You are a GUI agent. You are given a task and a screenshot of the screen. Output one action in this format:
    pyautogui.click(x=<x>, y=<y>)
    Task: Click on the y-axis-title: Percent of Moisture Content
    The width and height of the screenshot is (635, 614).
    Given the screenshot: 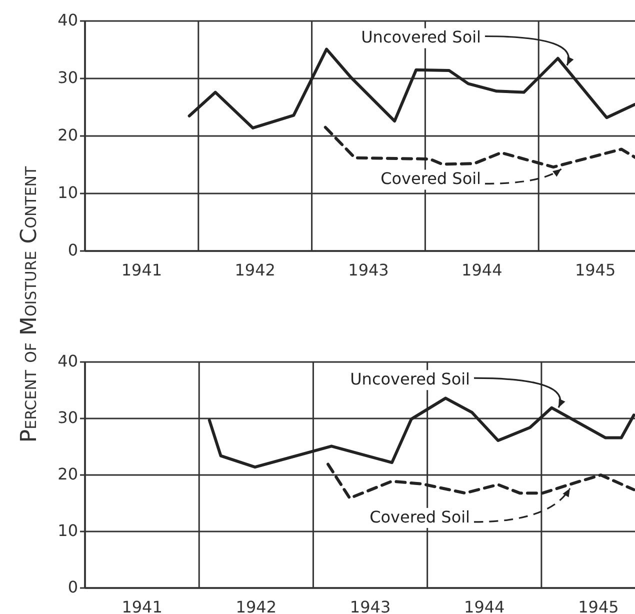 What is the action you would take?
    pyautogui.click(x=29, y=304)
    